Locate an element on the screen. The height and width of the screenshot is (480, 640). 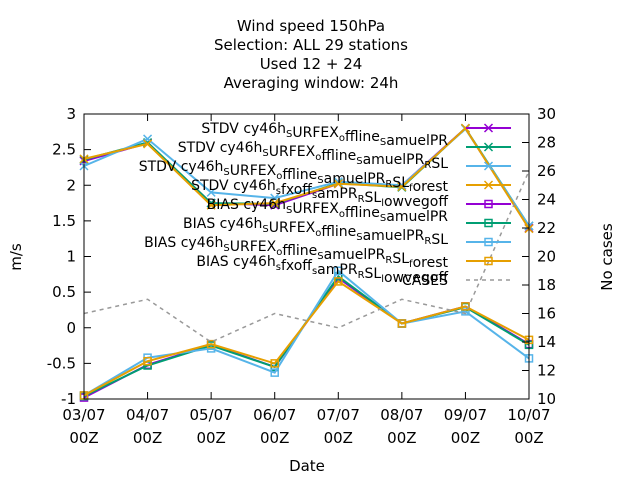
legend-label: BIAS cy46hsfxoffsamPRRSLlowvegoff is located at coordinates (322, 270).